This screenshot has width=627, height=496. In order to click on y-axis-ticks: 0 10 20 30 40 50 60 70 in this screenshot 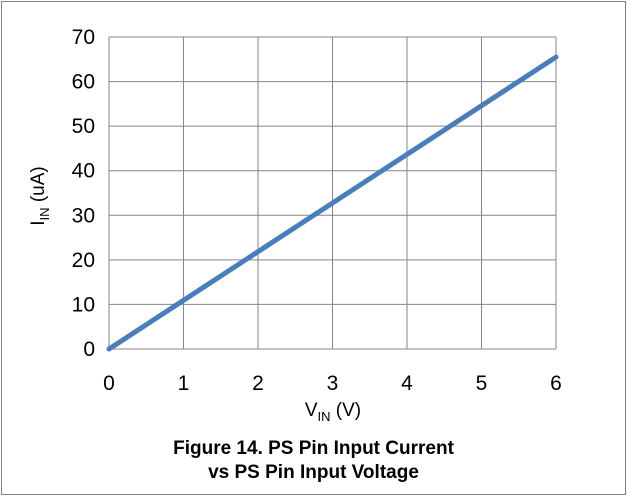, I will do `click(83, 193)`.